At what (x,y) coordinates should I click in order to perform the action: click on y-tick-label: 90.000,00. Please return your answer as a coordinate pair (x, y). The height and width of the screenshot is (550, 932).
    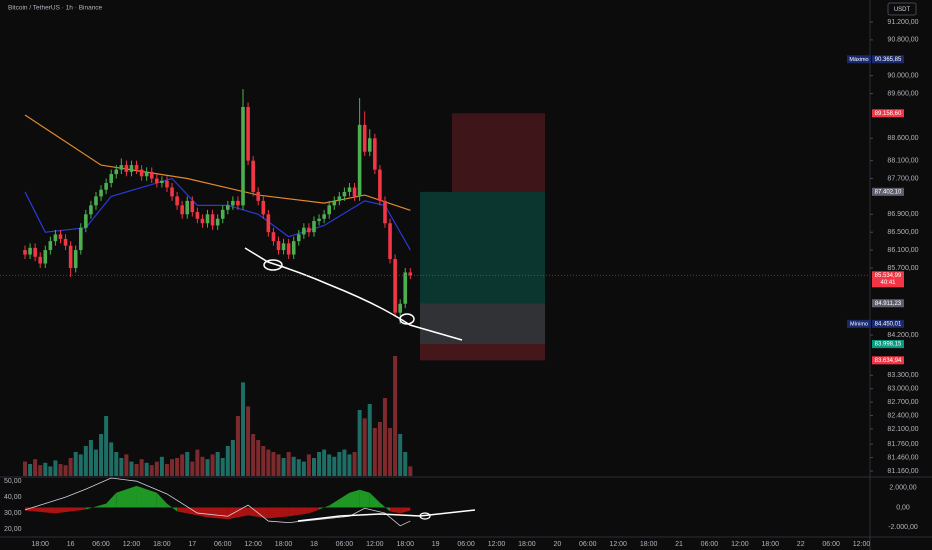
    Looking at the image, I should click on (902, 76).